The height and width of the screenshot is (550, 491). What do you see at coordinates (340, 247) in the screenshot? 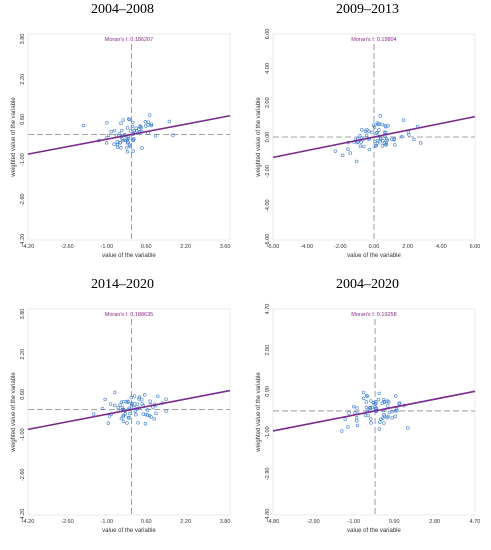
I see `x-tick-label: -2.00` at bounding box center [340, 247].